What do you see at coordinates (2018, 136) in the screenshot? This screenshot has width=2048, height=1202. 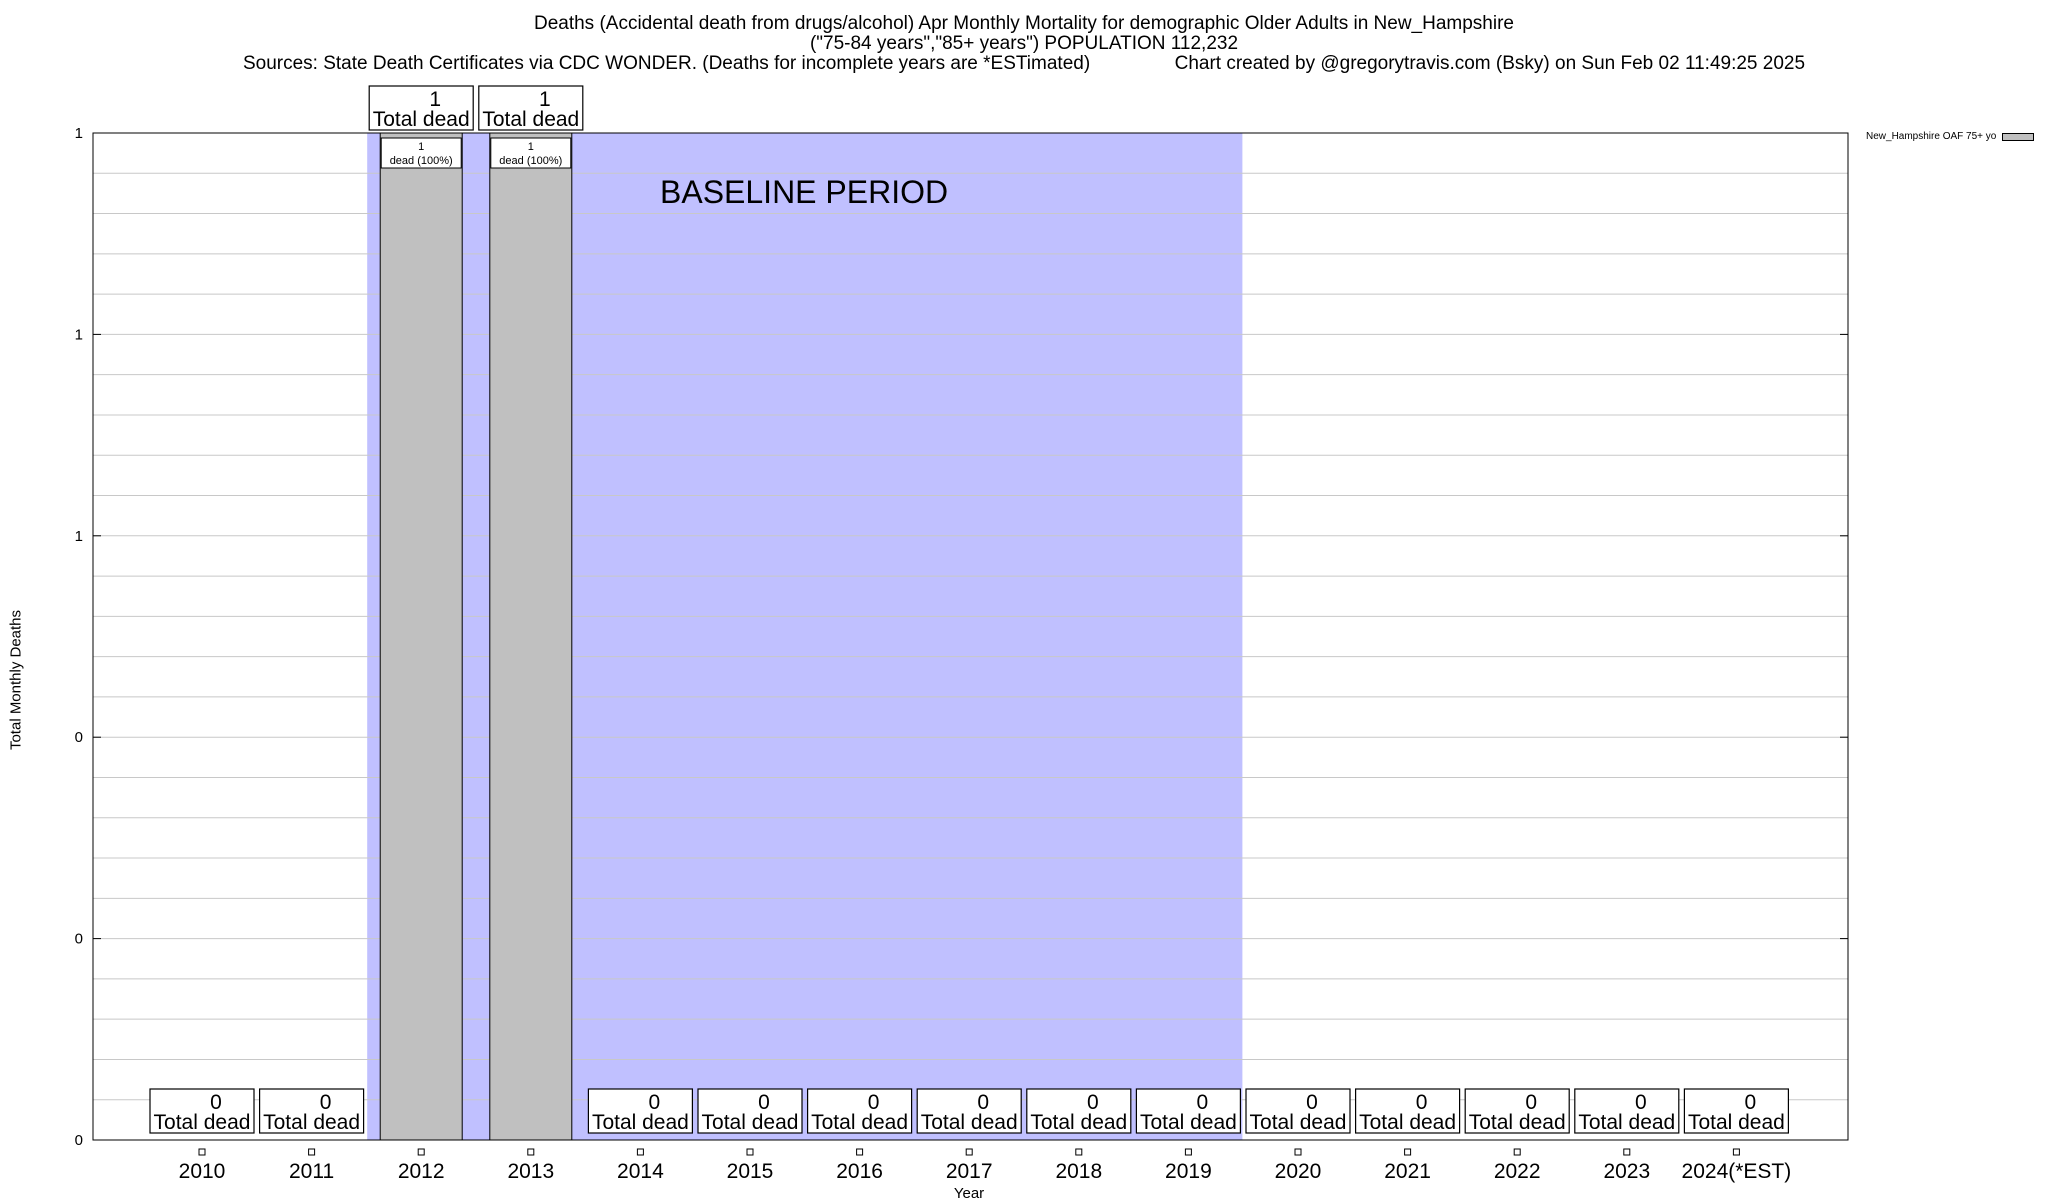 I see `legend-swatch` at bounding box center [2018, 136].